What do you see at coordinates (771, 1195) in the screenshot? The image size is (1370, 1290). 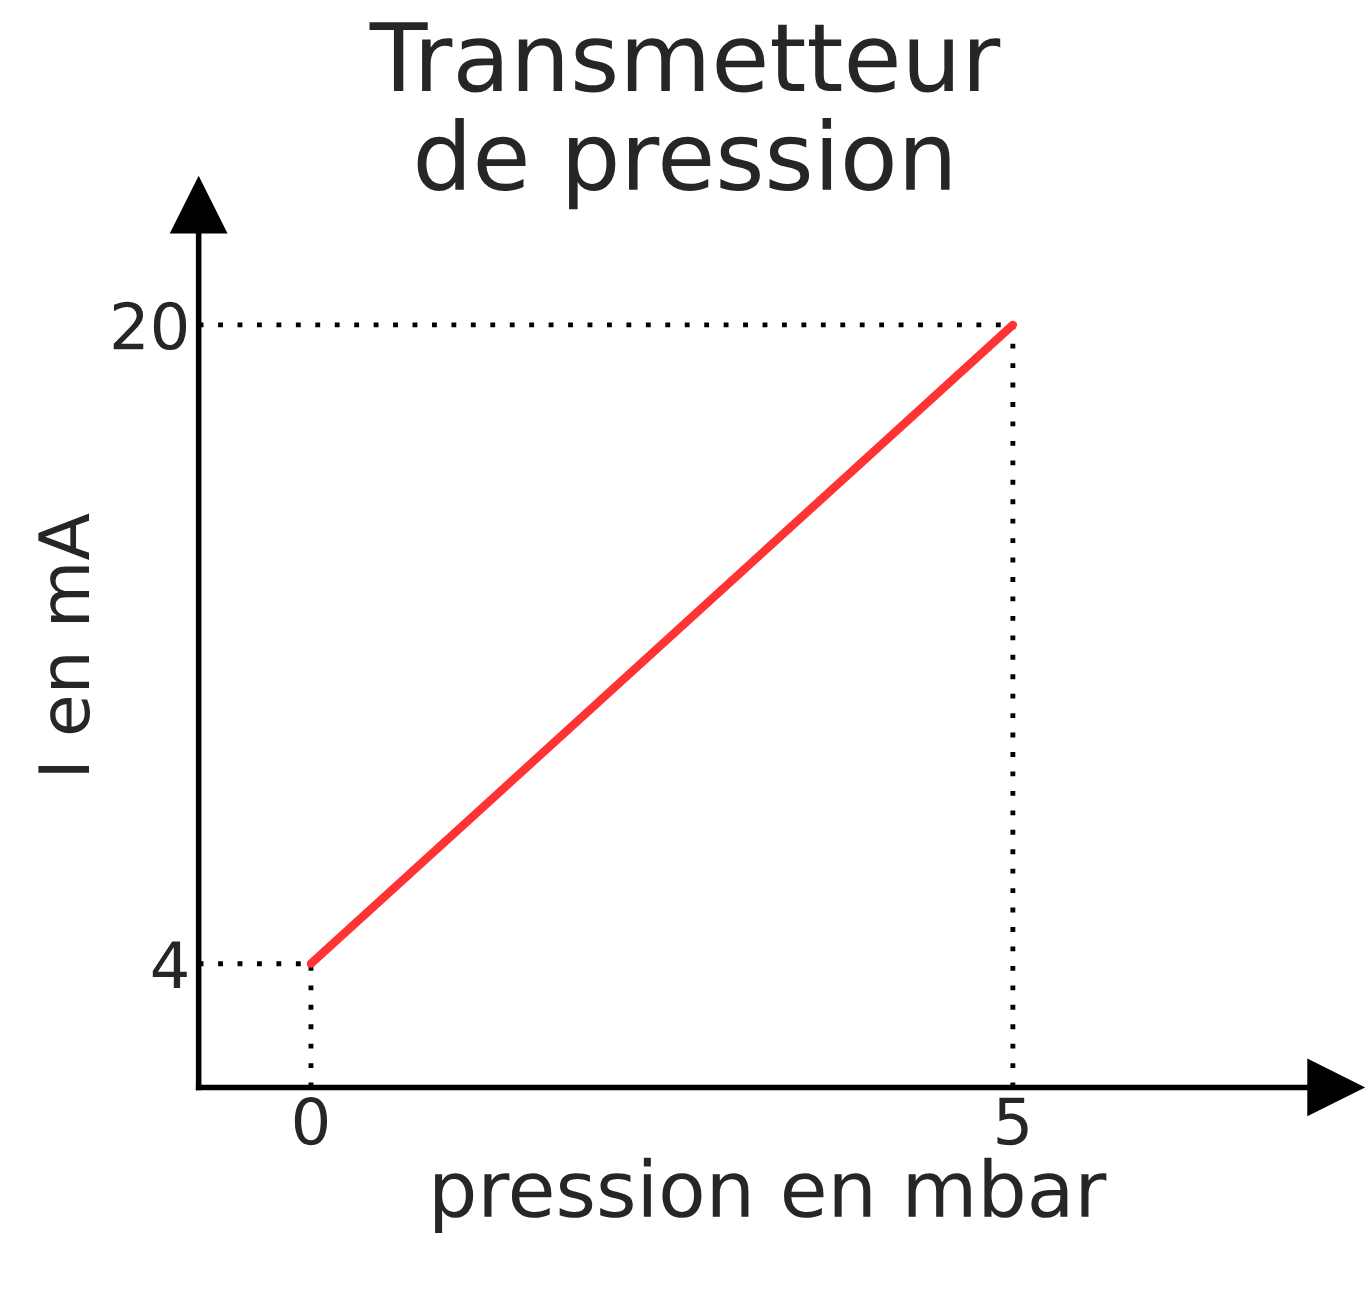 I see `x-axis-title: pression en mbar` at bounding box center [771, 1195].